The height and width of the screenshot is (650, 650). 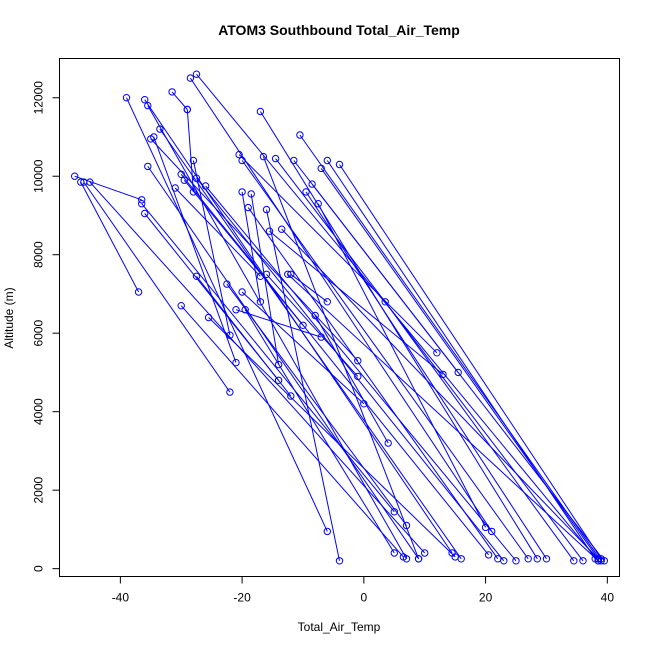 What do you see at coordinates (121, 598) in the screenshot?
I see `x-tick-label: -40` at bounding box center [121, 598].